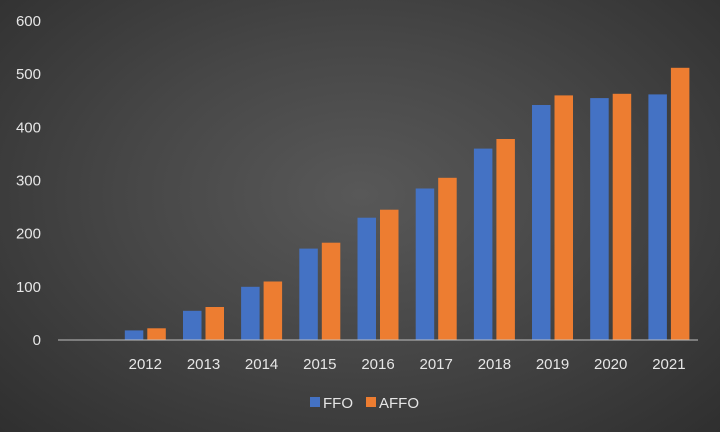 Image resolution: width=720 pixels, height=432 pixels. I want to click on y-tick-label: 300, so click(28, 181).